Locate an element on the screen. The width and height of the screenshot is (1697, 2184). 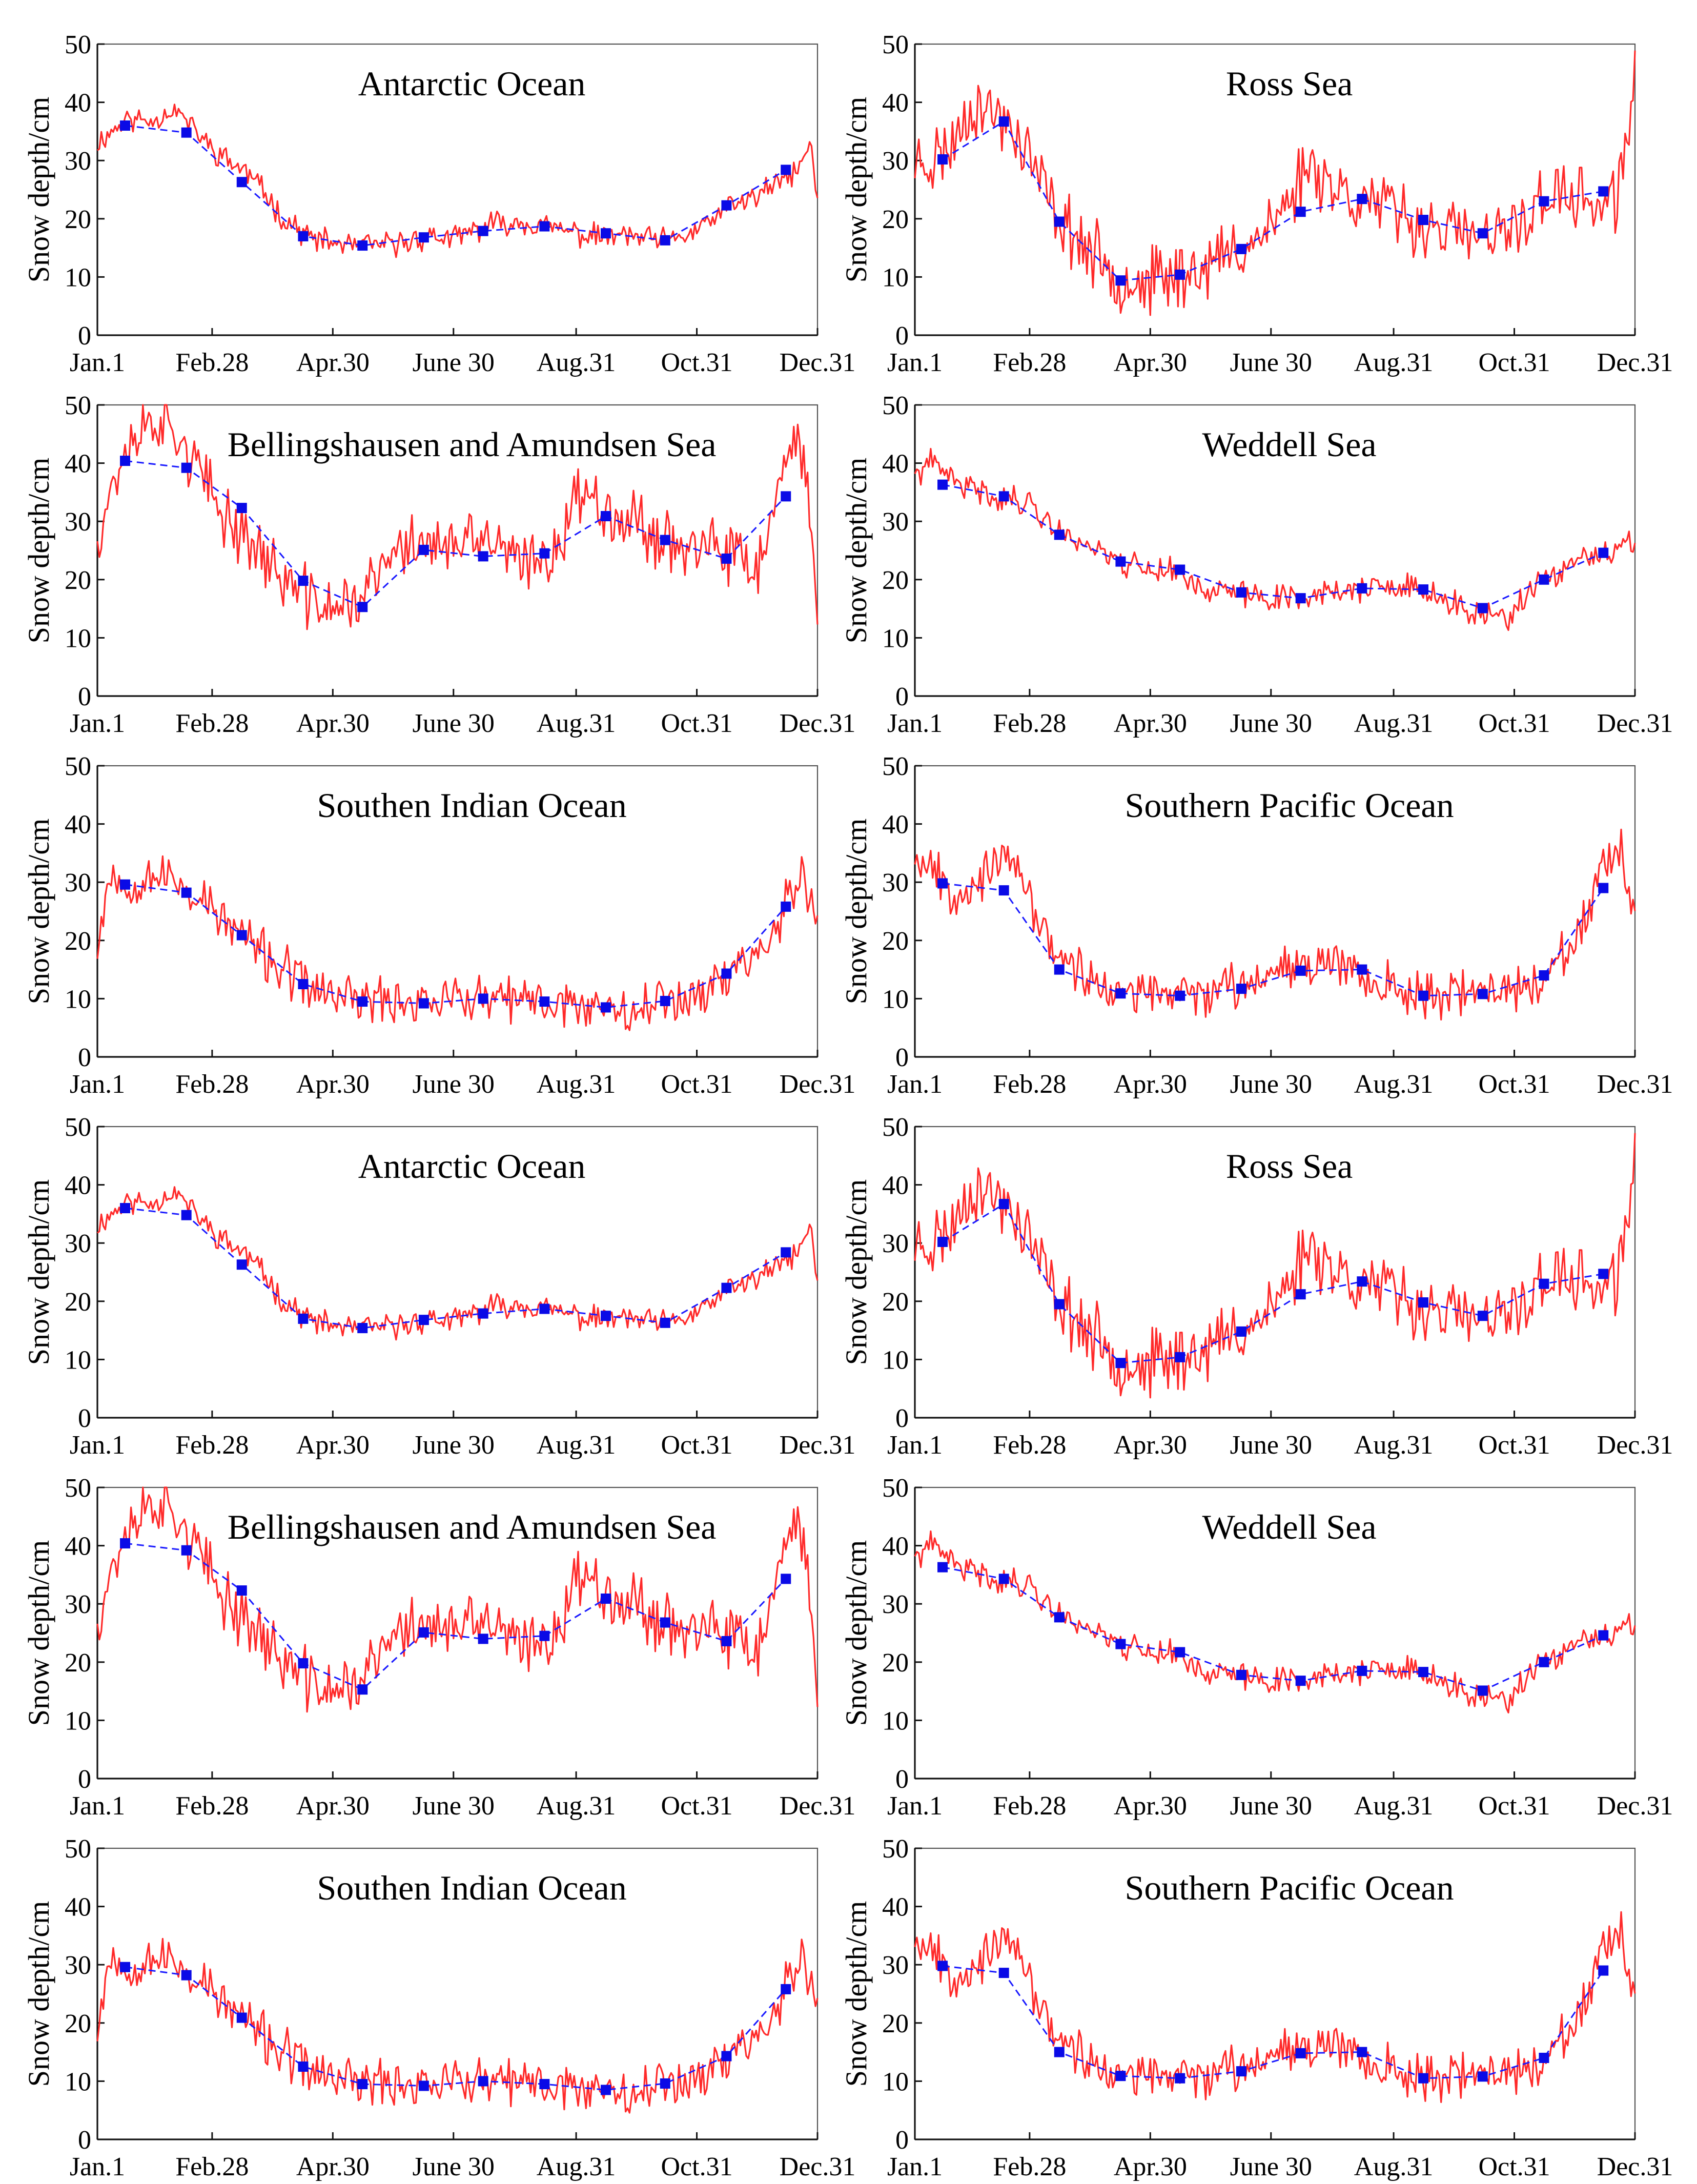
chart-title: Antarctic Ocean is located at coordinates (472, 83).